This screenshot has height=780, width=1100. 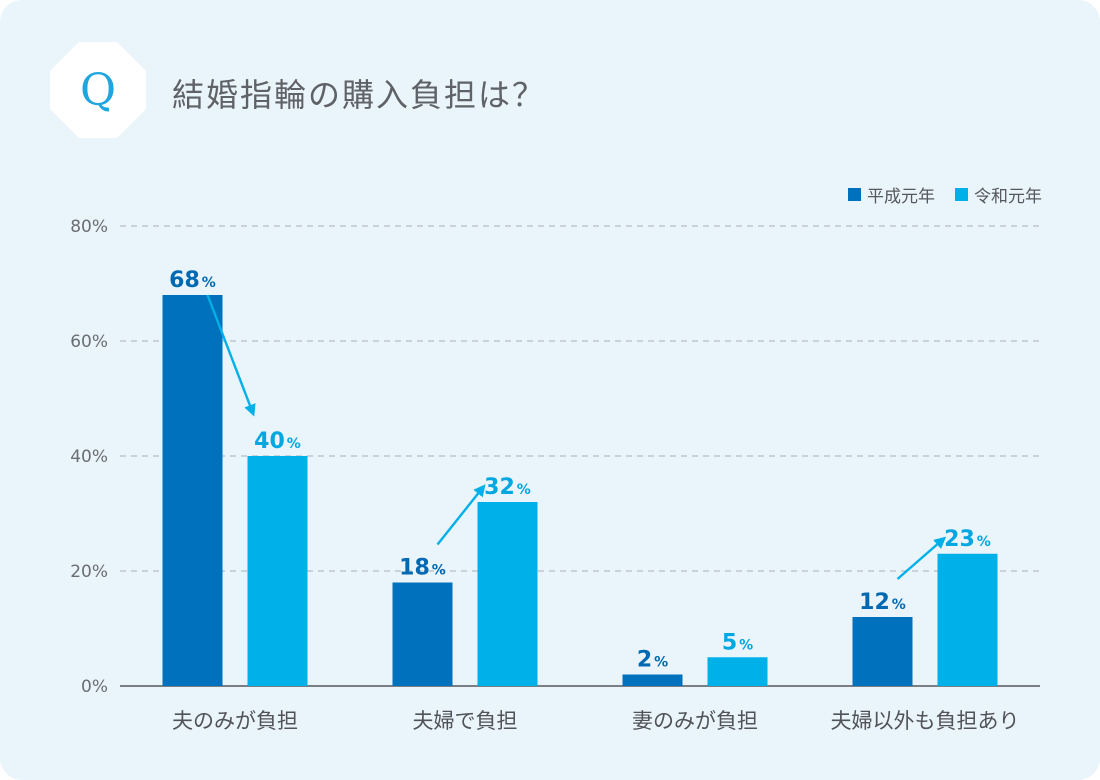 What do you see at coordinates (507, 487) in the screenshot?
I see `data-label: 32%` at bounding box center [507, 487].